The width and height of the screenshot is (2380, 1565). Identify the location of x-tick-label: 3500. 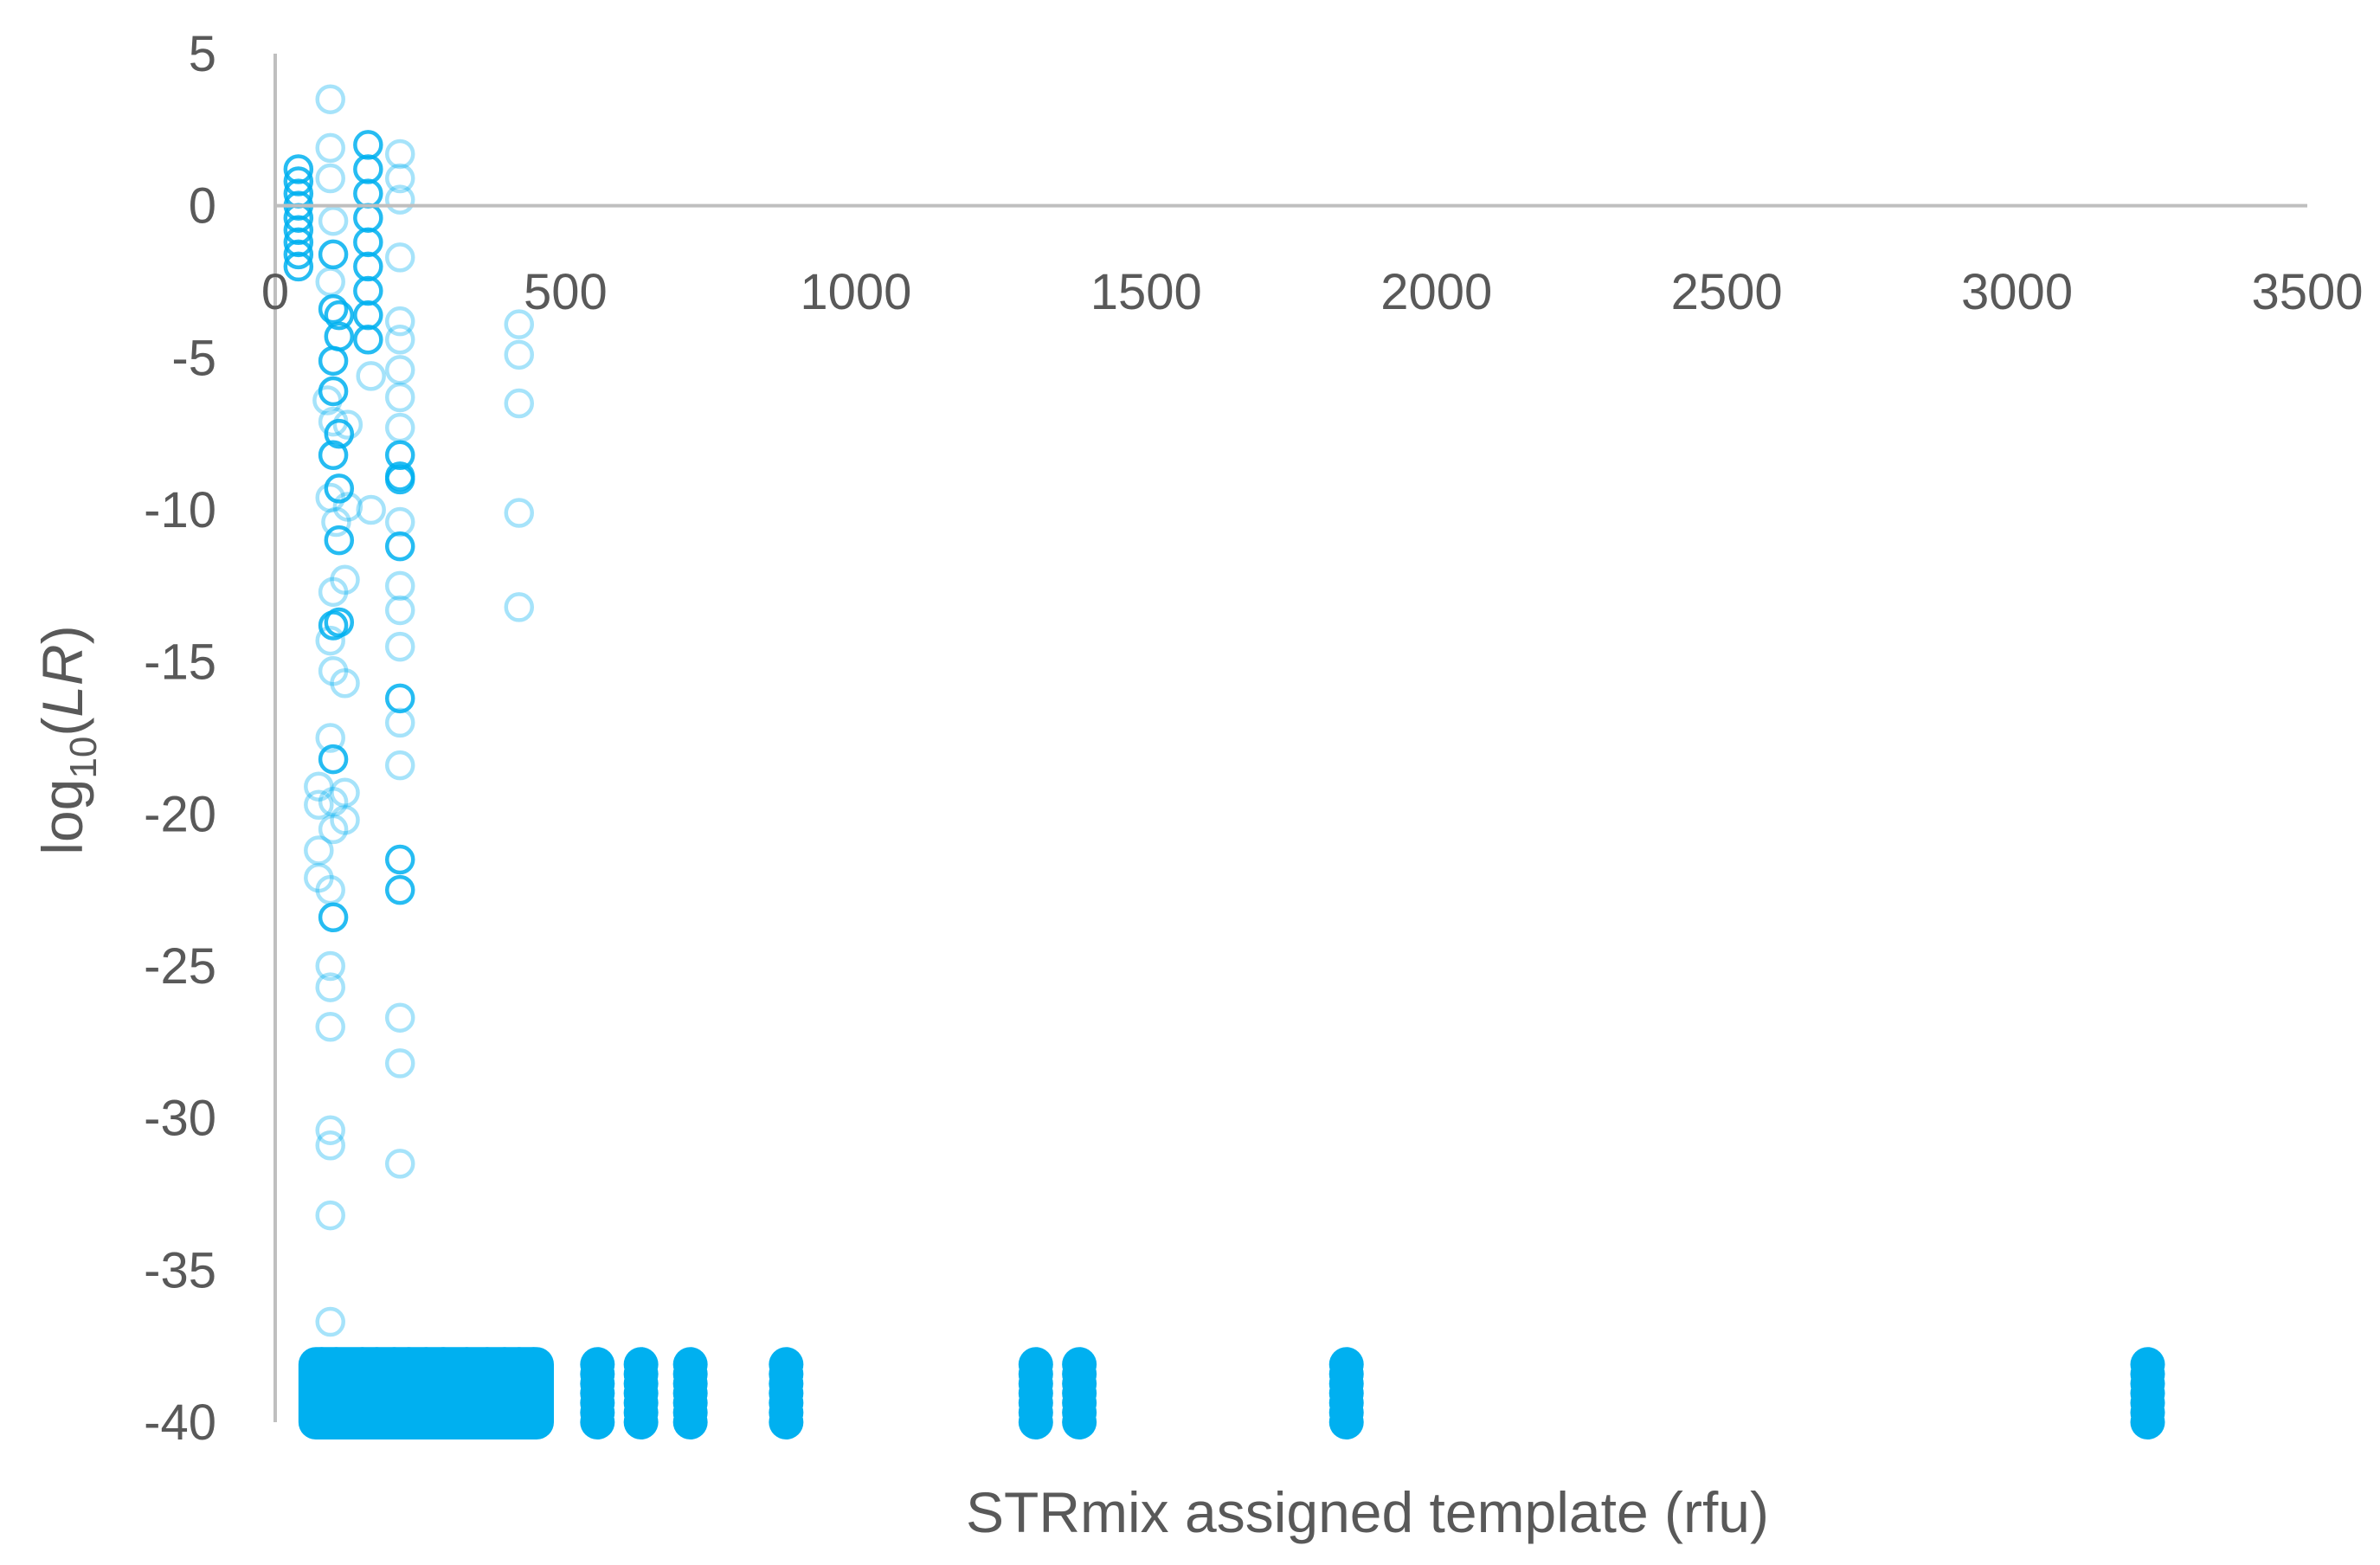
(2307, 292).